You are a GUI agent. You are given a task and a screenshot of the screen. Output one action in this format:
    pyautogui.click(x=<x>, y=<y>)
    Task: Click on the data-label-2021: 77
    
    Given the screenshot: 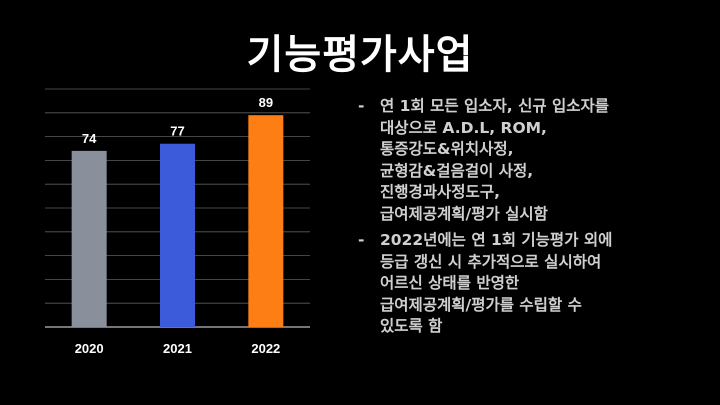 What is the action you would take?
    pyautogui.click(x=177, y=131)
    